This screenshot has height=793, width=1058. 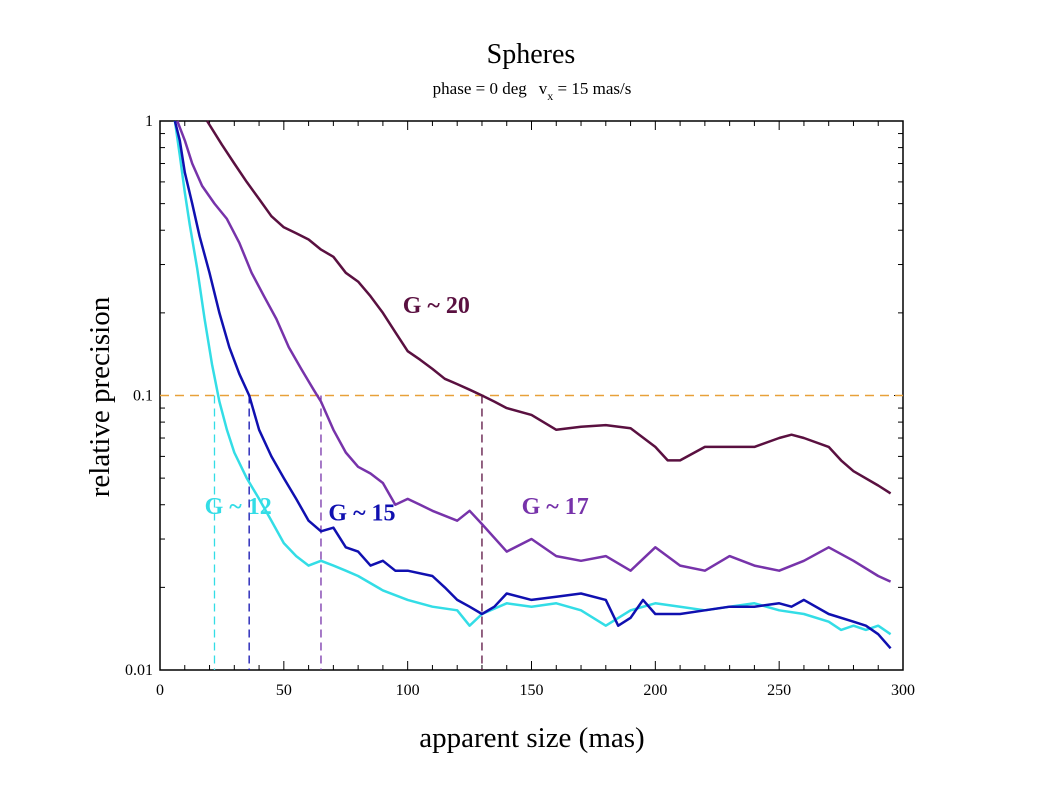 What do you see at coordinates (139, 670) in the screenshot?
I see `y-tick-label: 0.01` at bounding box center [139, 670].